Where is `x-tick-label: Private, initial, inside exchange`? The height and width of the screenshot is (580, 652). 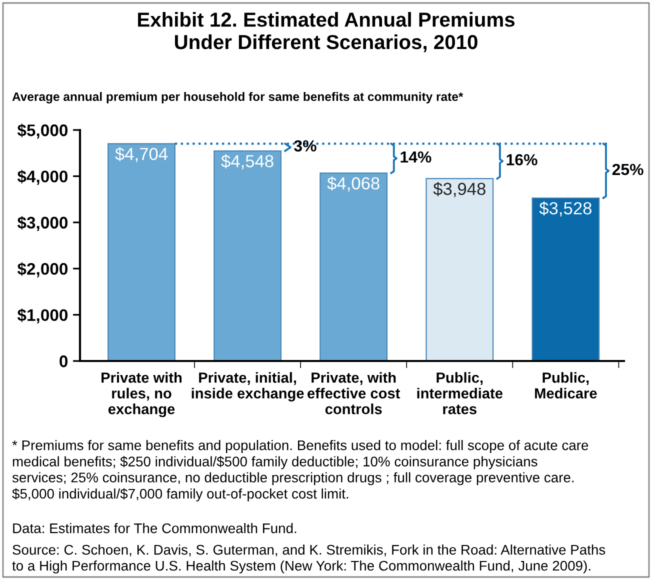 x-tick-label: Private, initial, inside exchange is located at coordinates (248, 387).